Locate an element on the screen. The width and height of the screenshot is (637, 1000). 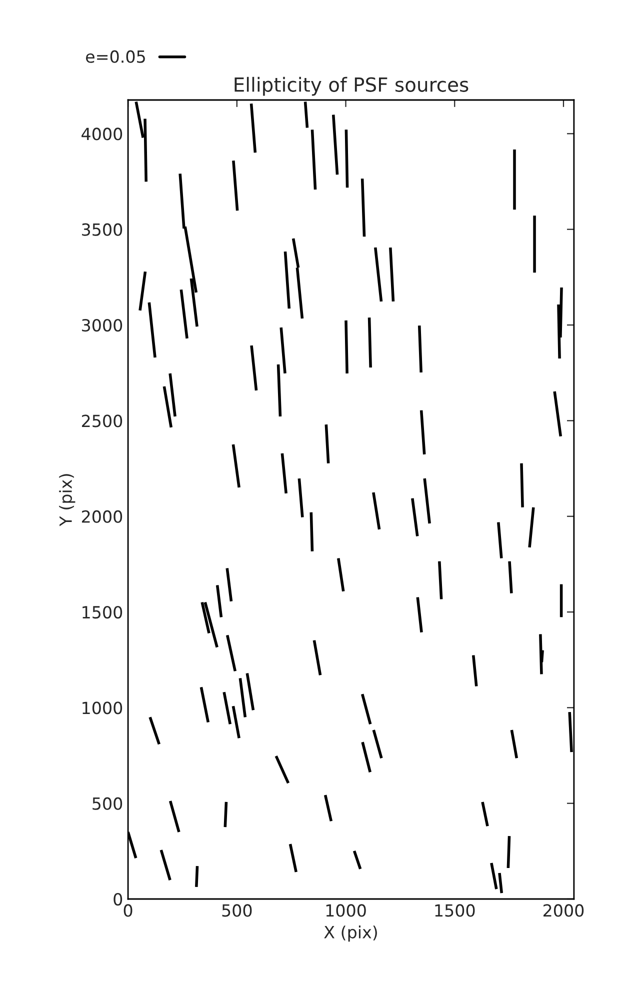
y-tick-label: 1000 is located at coordinates (102, 708).